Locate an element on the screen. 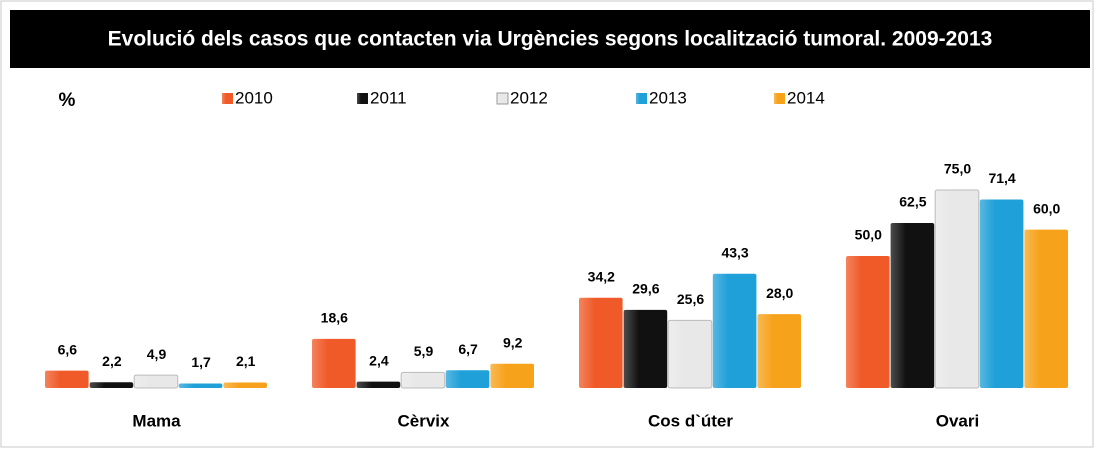  data-label: 2,1 is located at coordinates (246, 361).